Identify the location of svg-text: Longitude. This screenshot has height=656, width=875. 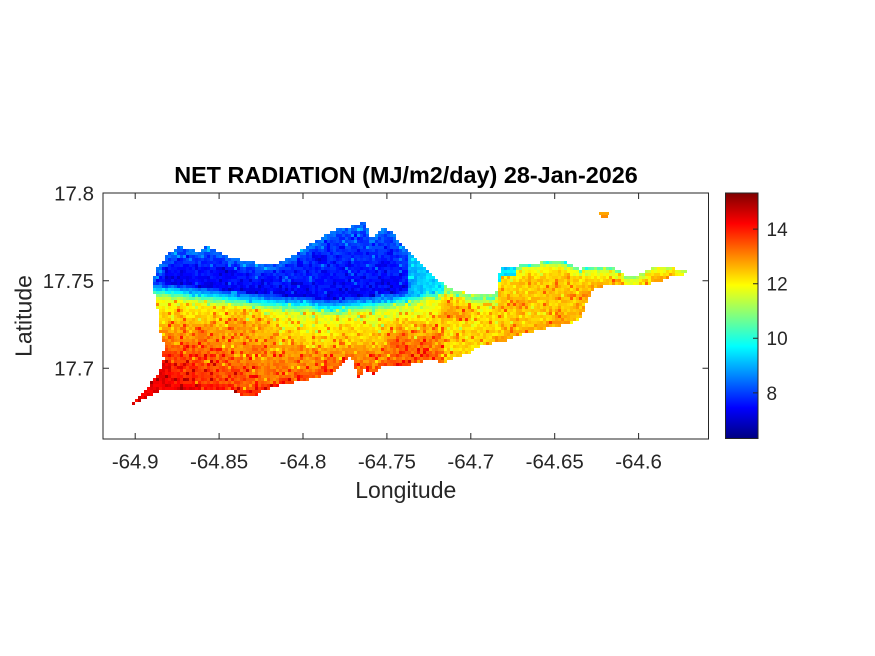
(405, 490).